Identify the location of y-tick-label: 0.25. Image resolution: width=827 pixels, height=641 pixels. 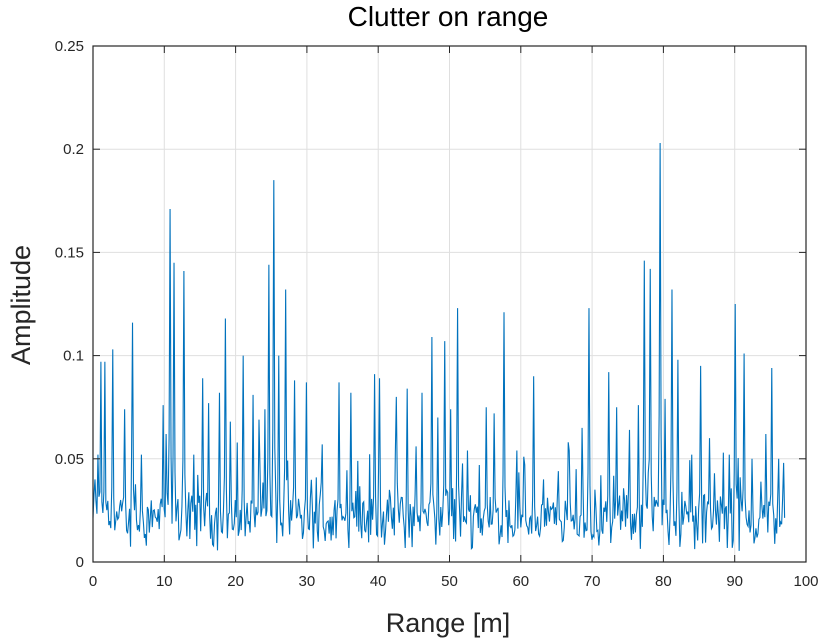
(69, 46).